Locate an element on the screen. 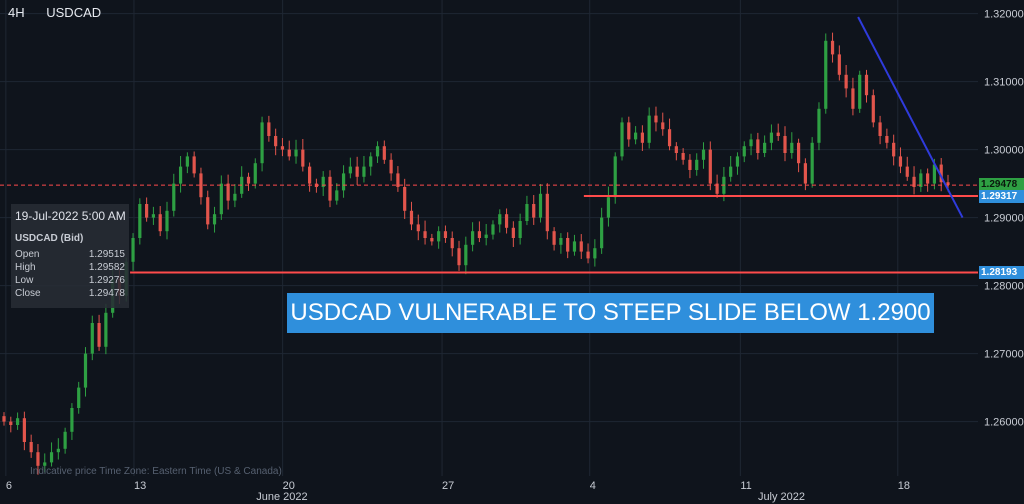  month-label: July 2022 is located at coordinates (781, 497).